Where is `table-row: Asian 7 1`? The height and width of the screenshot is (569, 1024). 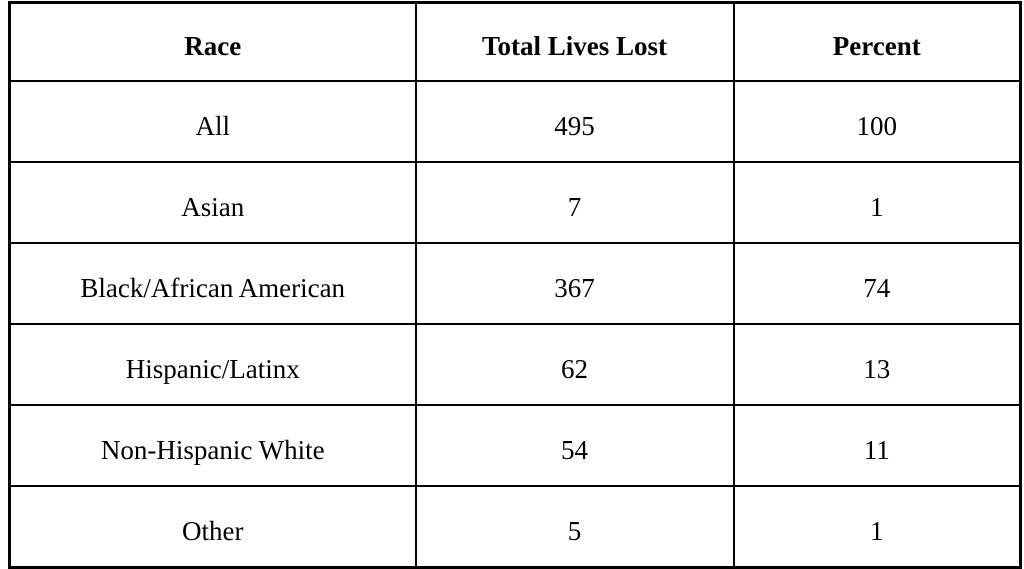 table-row: Asian 7 1 is located at coordinates (515, 202).